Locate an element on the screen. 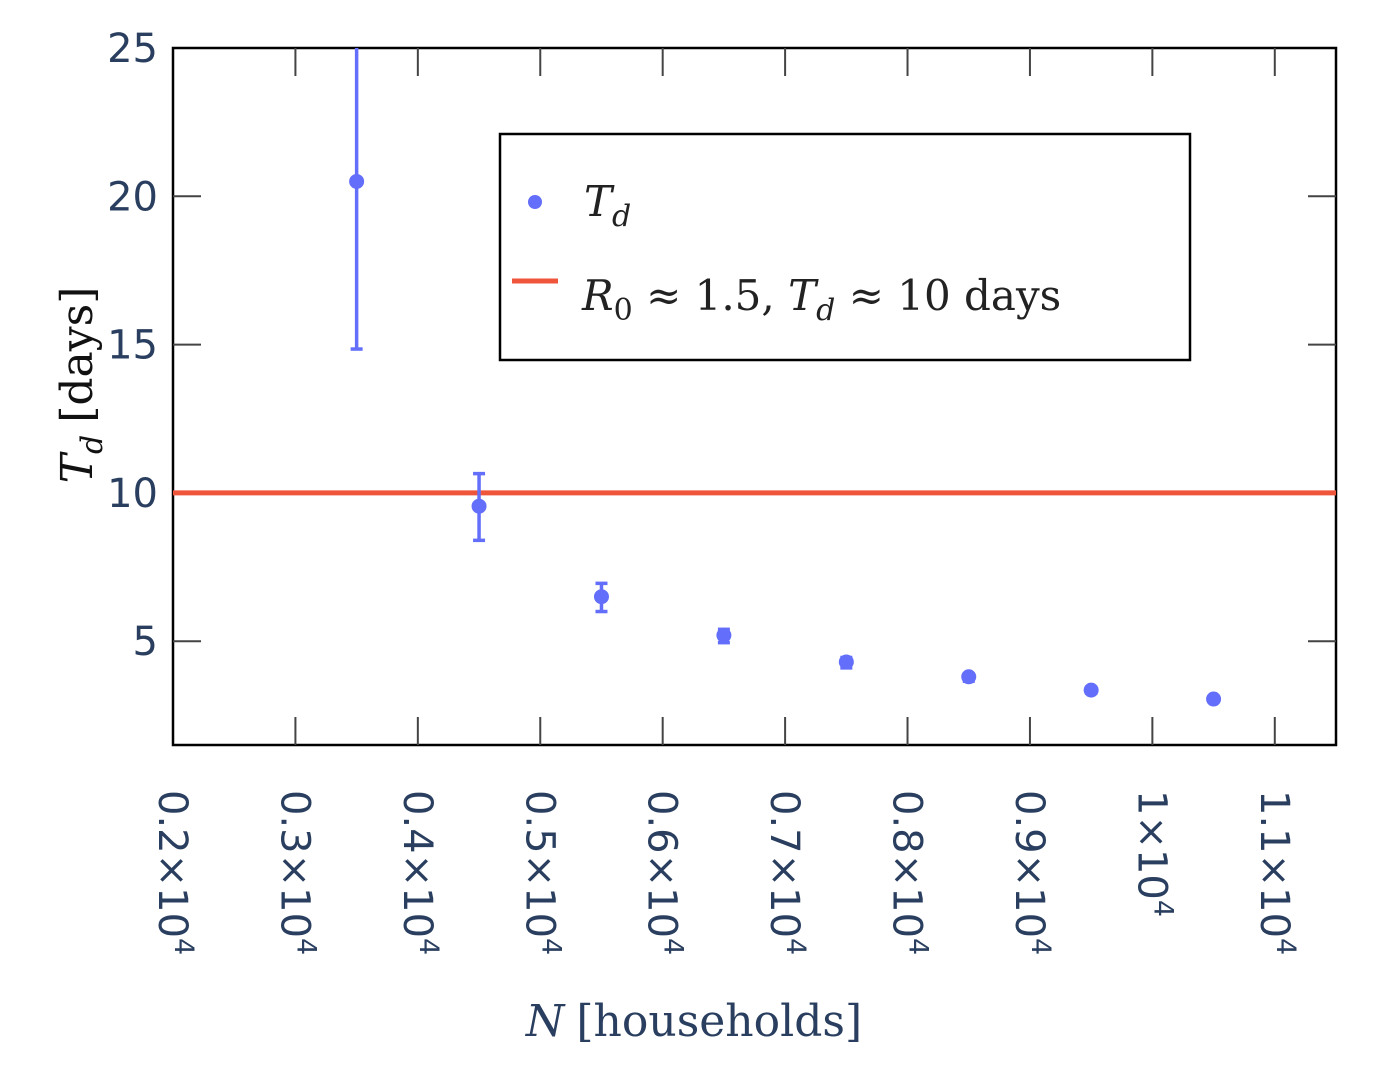 This screenshot has width=1398, height=1086. legend: Td R0 ≈ 1.5, Td ≈ 10 days is located at coordinates (845, 247).